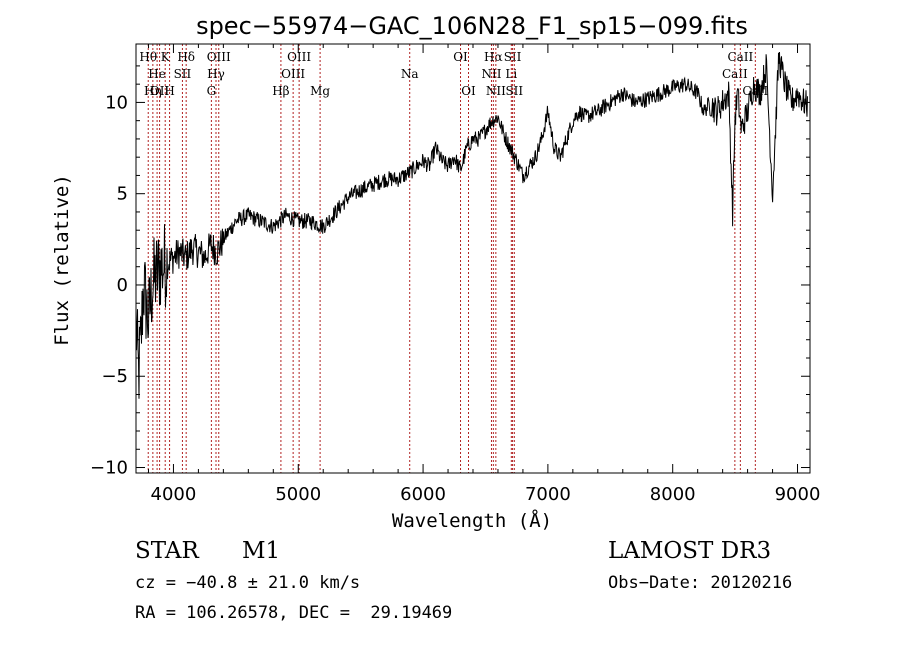  I want to click on chart-title: spec−55974−GAC_106N28_F1_sp15−099.fits, so click(472, 26).